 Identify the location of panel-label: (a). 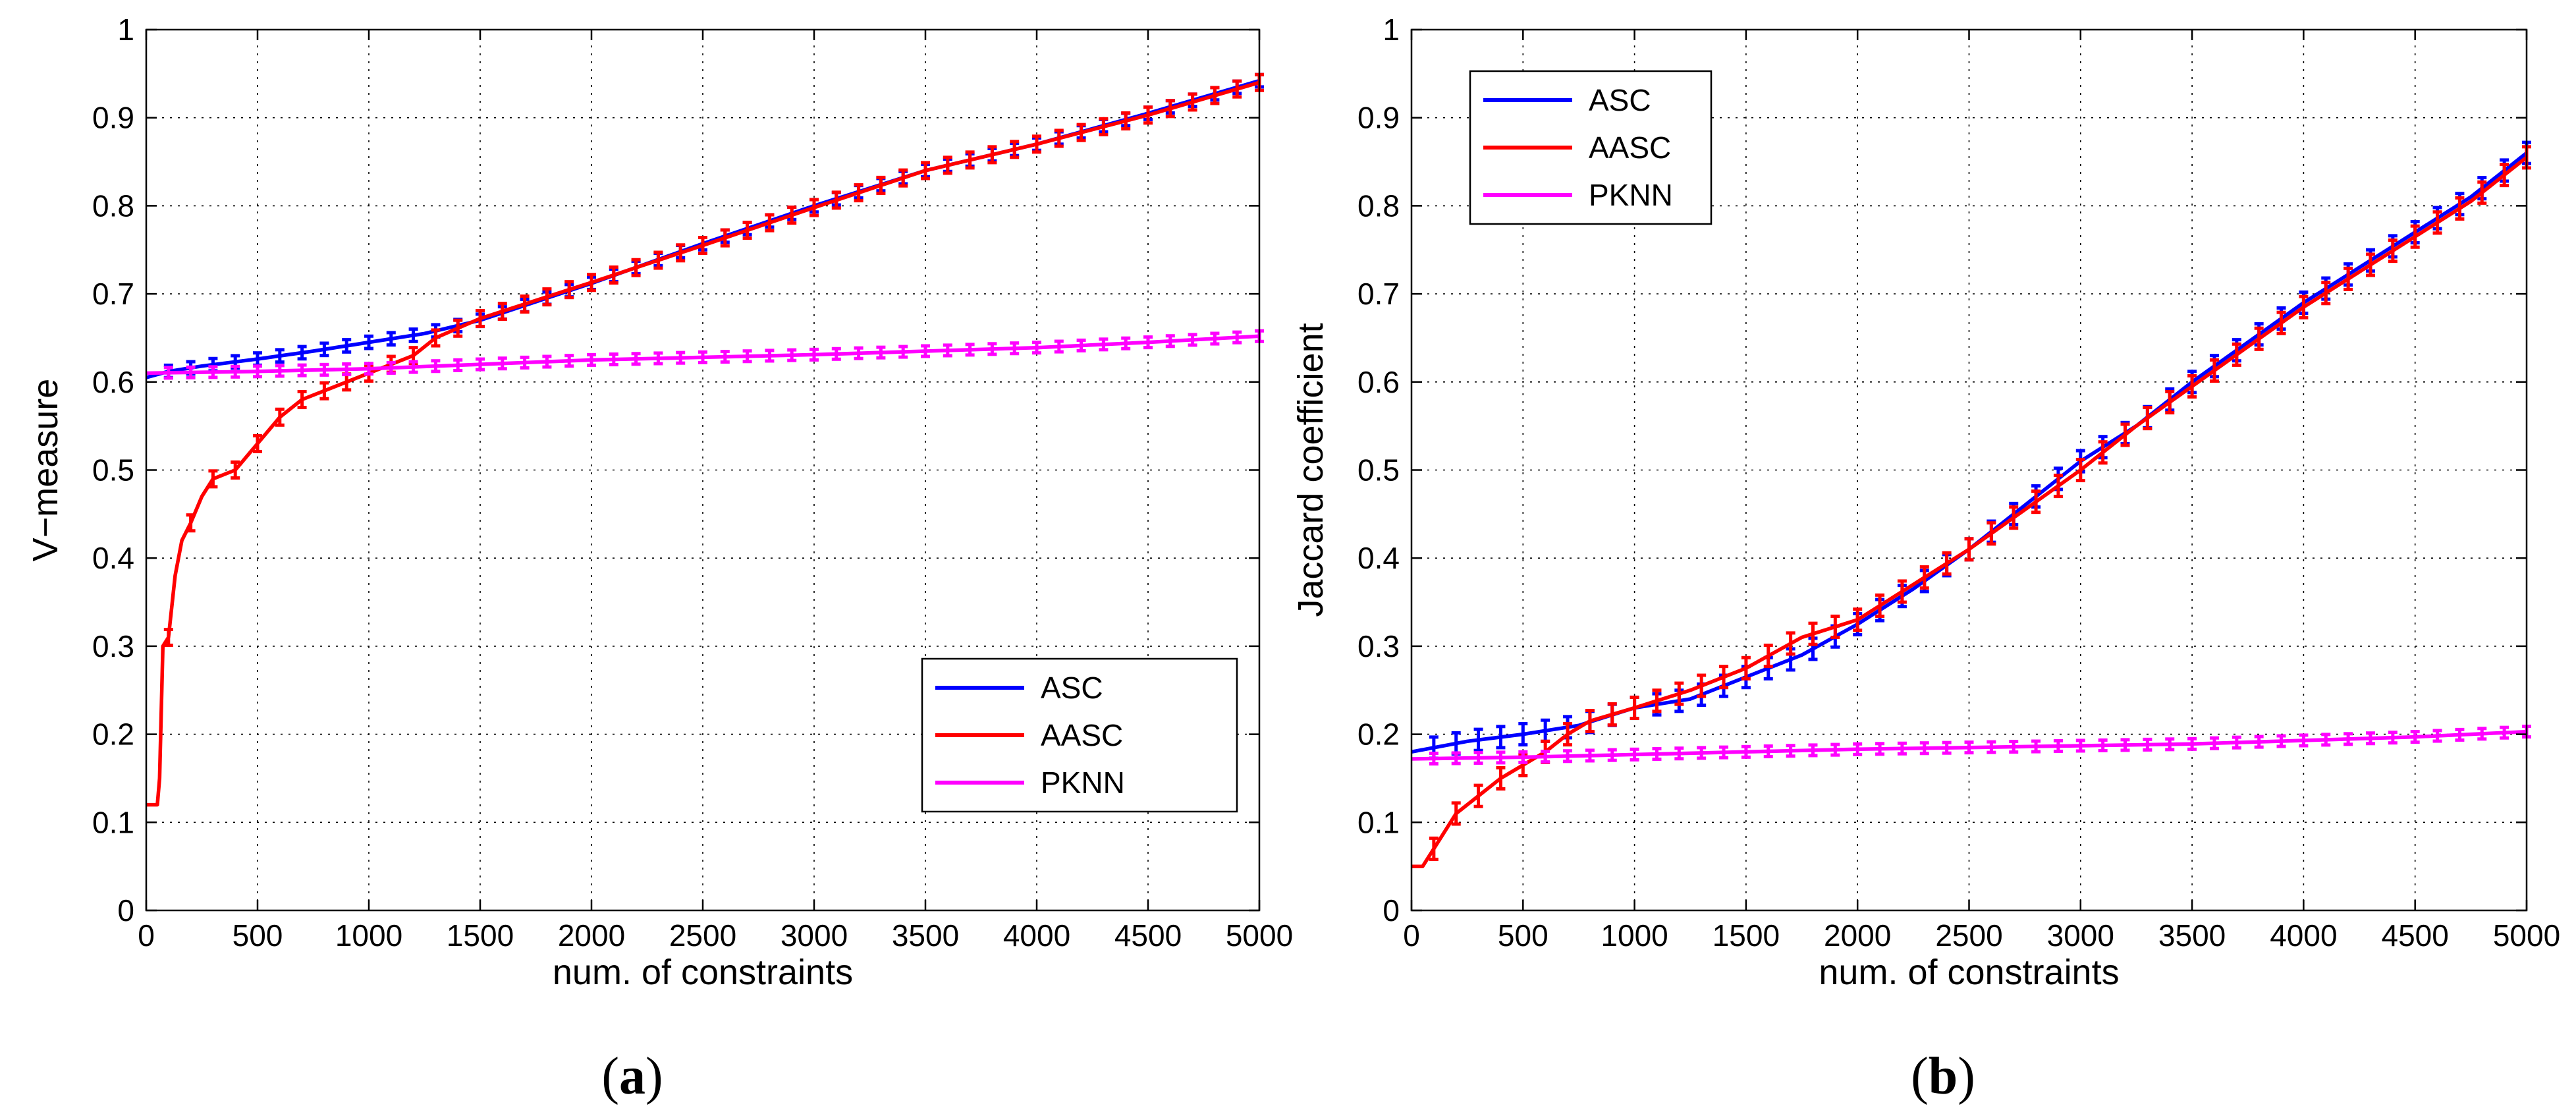
(632, 1076).